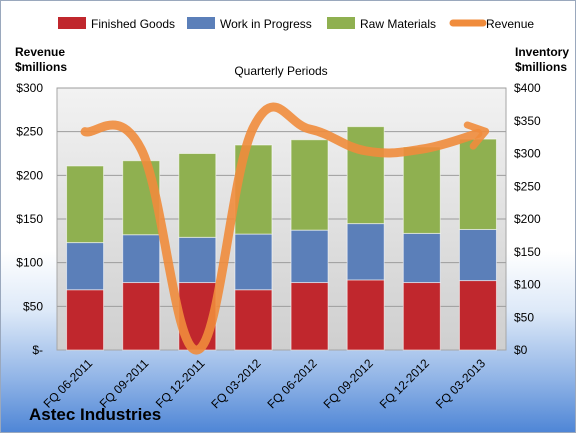 The height and width of the screenshot is (433, 576). Describe the element at coordinates (72, 23) in the screenshot. I see `legend-swatch-finished-goods` at that location.